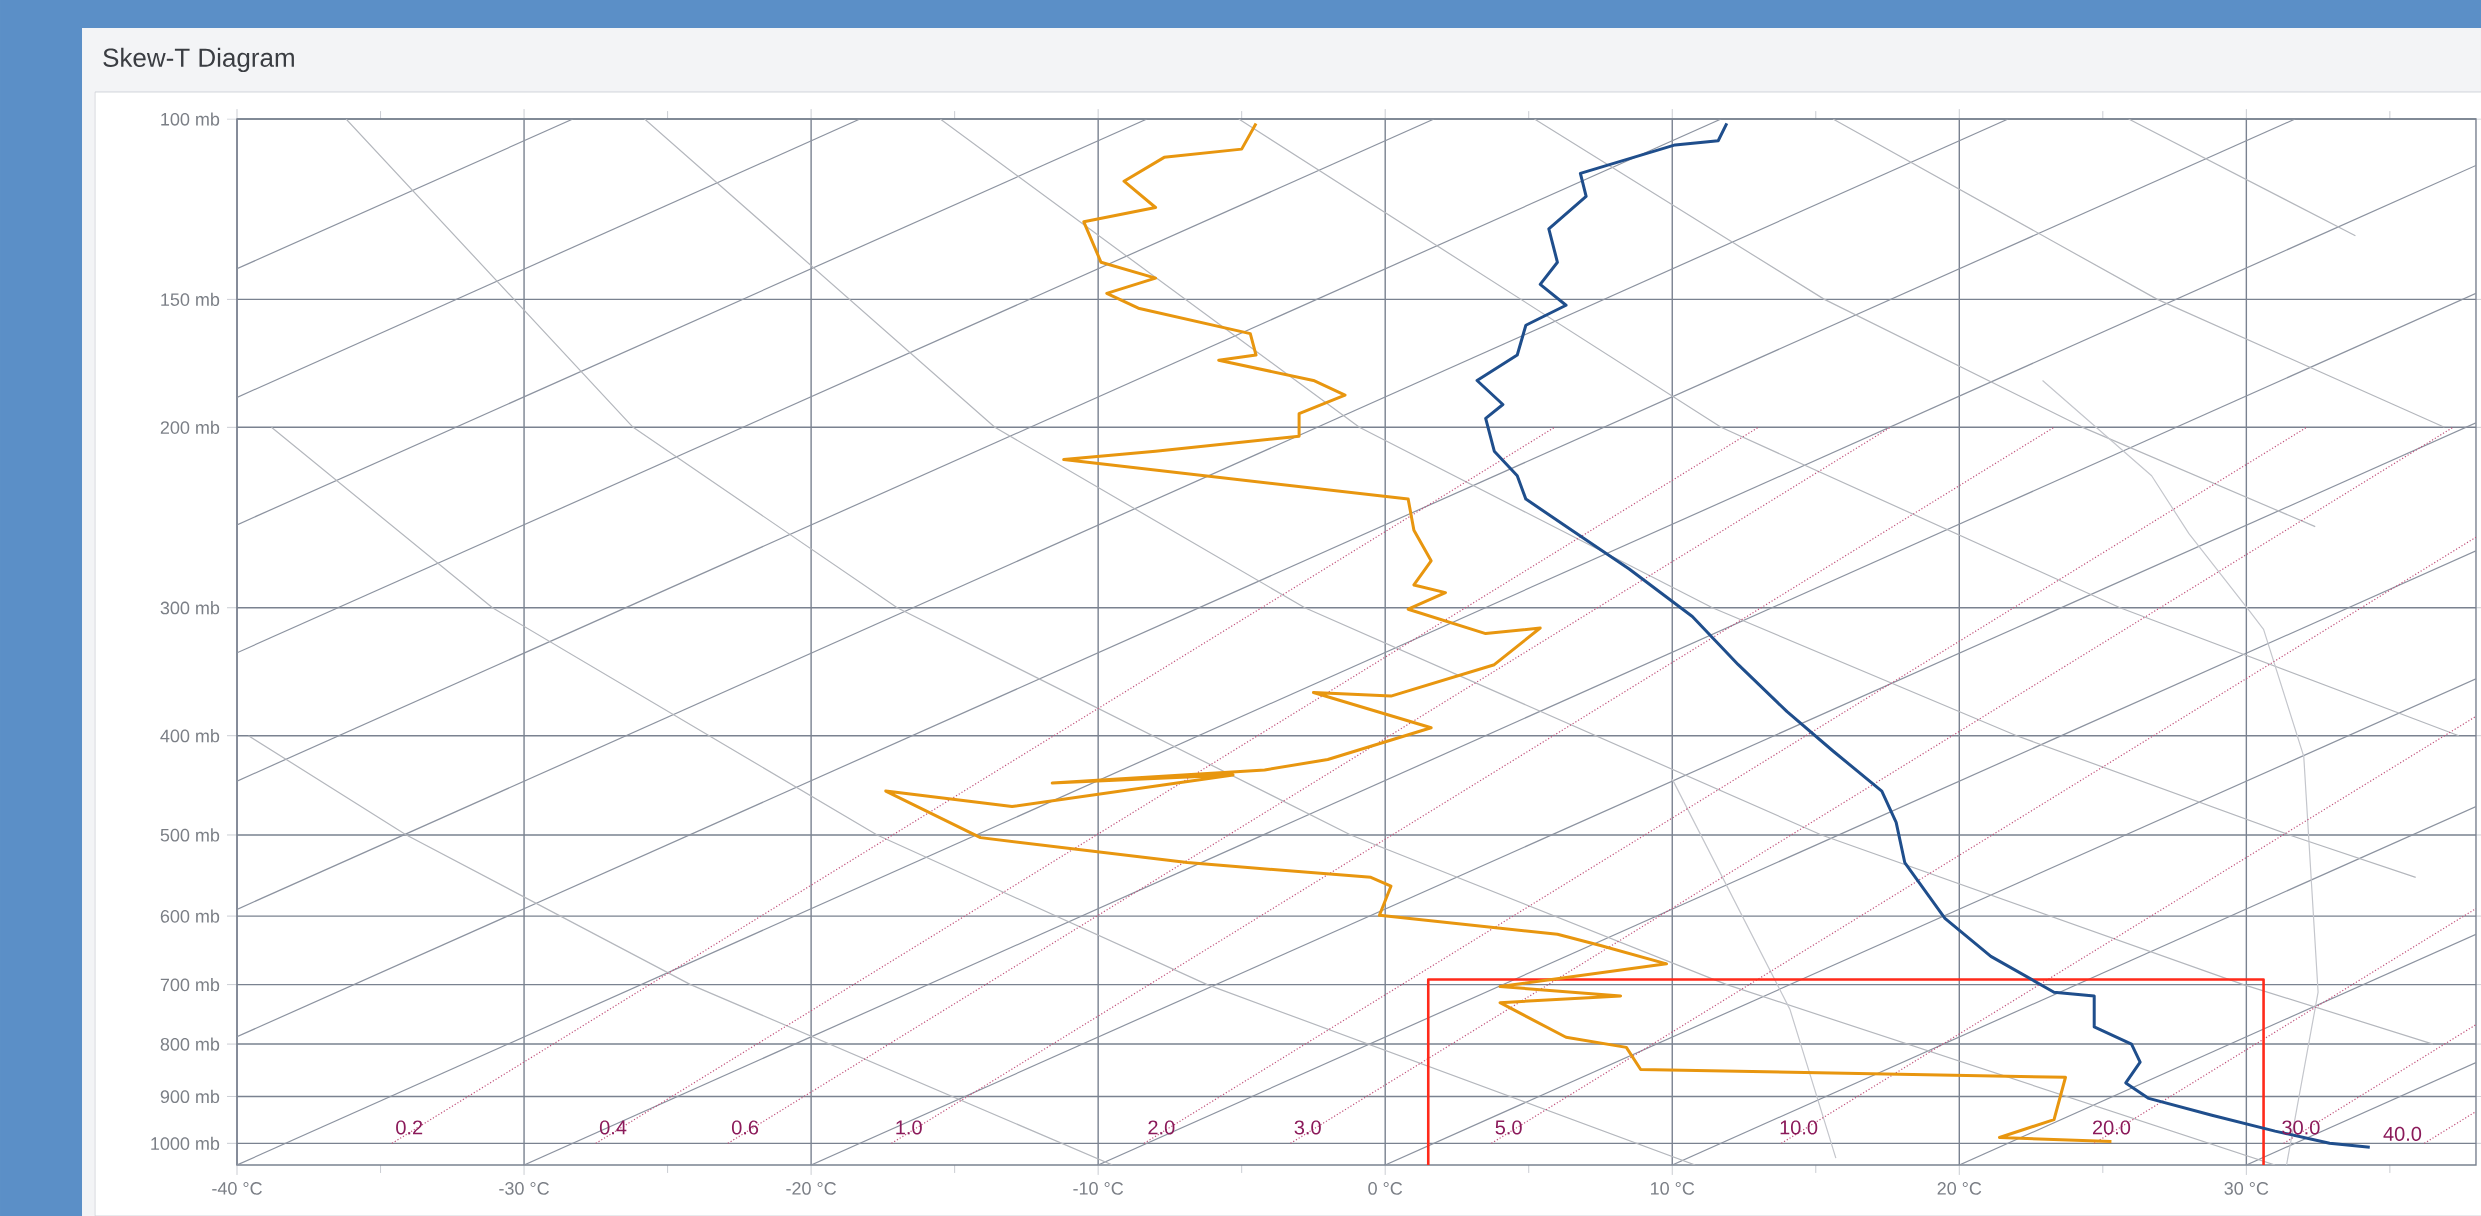 The image size is (2481, 1216). I want to click on annotation: 3.0, so click(1307, 1127).